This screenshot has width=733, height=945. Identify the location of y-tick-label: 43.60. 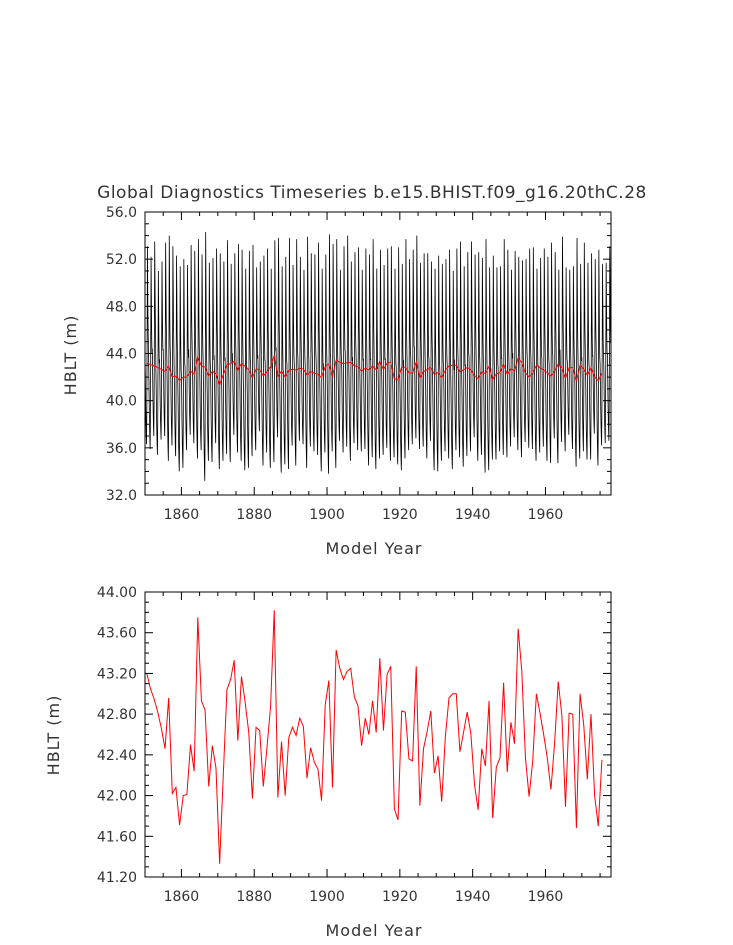
(117, 634).